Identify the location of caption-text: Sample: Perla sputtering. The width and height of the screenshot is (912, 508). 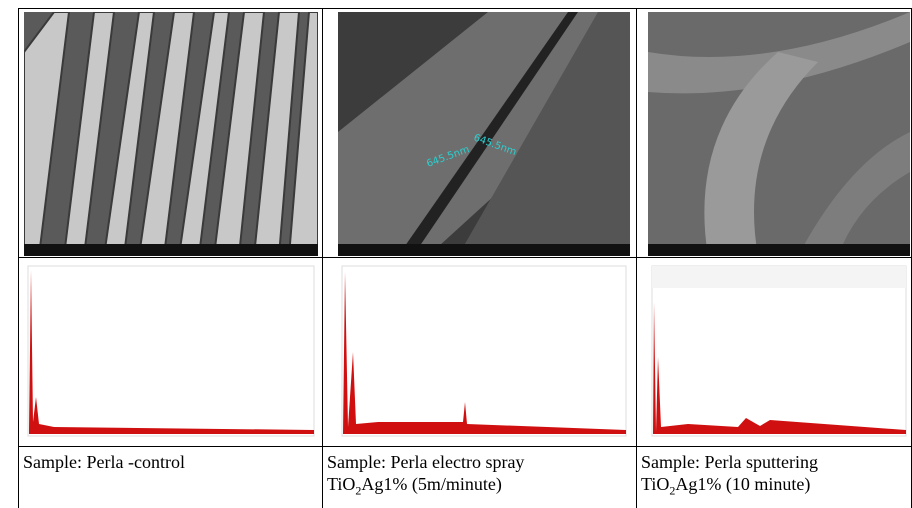
(729, 462).